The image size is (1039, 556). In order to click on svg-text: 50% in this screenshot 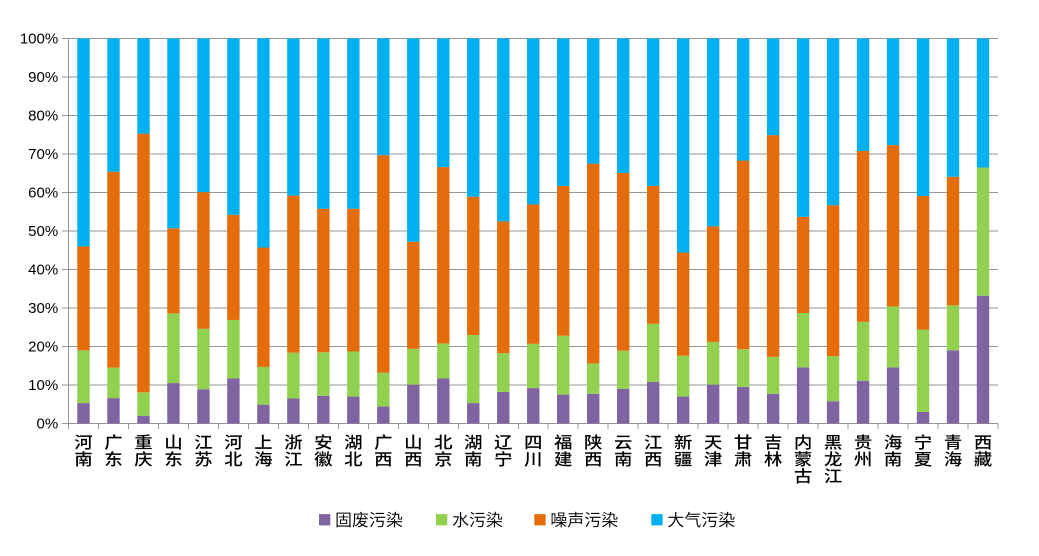, I will do `click(43, 231)`.